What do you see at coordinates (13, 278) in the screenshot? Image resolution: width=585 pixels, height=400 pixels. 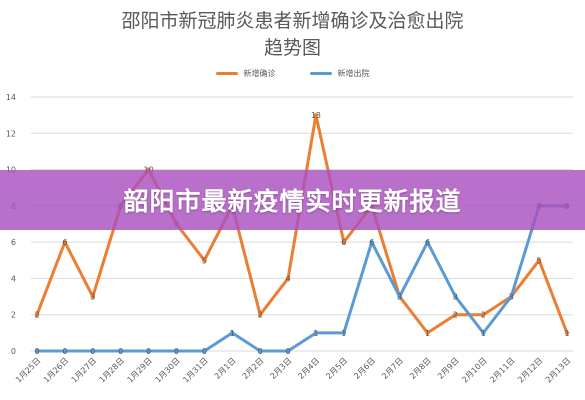 I see `y-tick-label: 4` at bounding box center [13, 278].